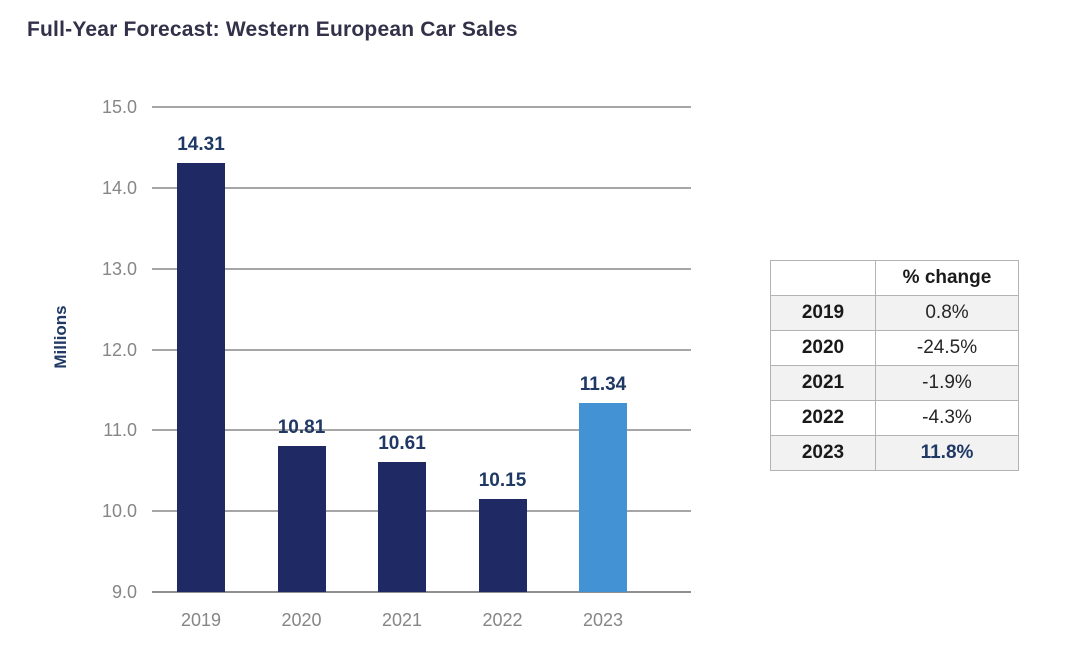 The image size is (1080, 653). What do you see at coordinates (119, 107) in the screenshot?
I see `y-axis-tick-label: 15.0` at bounding box center [119, 107].